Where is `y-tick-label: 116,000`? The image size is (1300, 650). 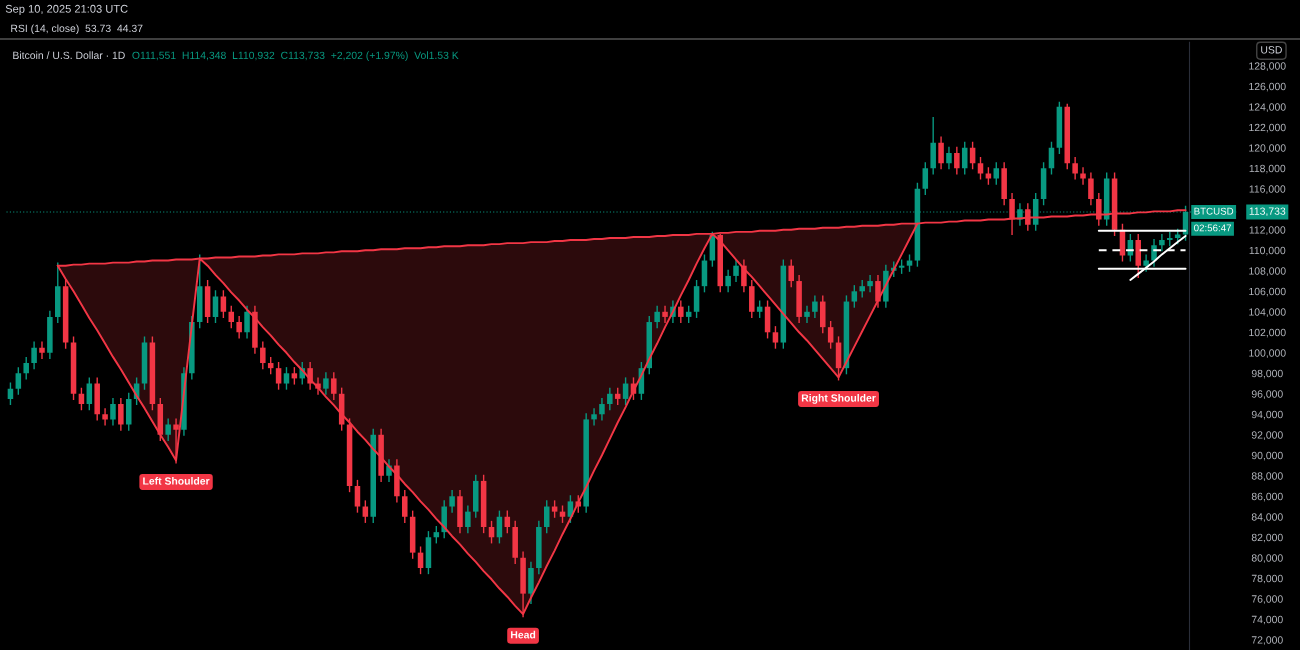 y-tick-label: 116,000 is located at coordinates (1267, 189).